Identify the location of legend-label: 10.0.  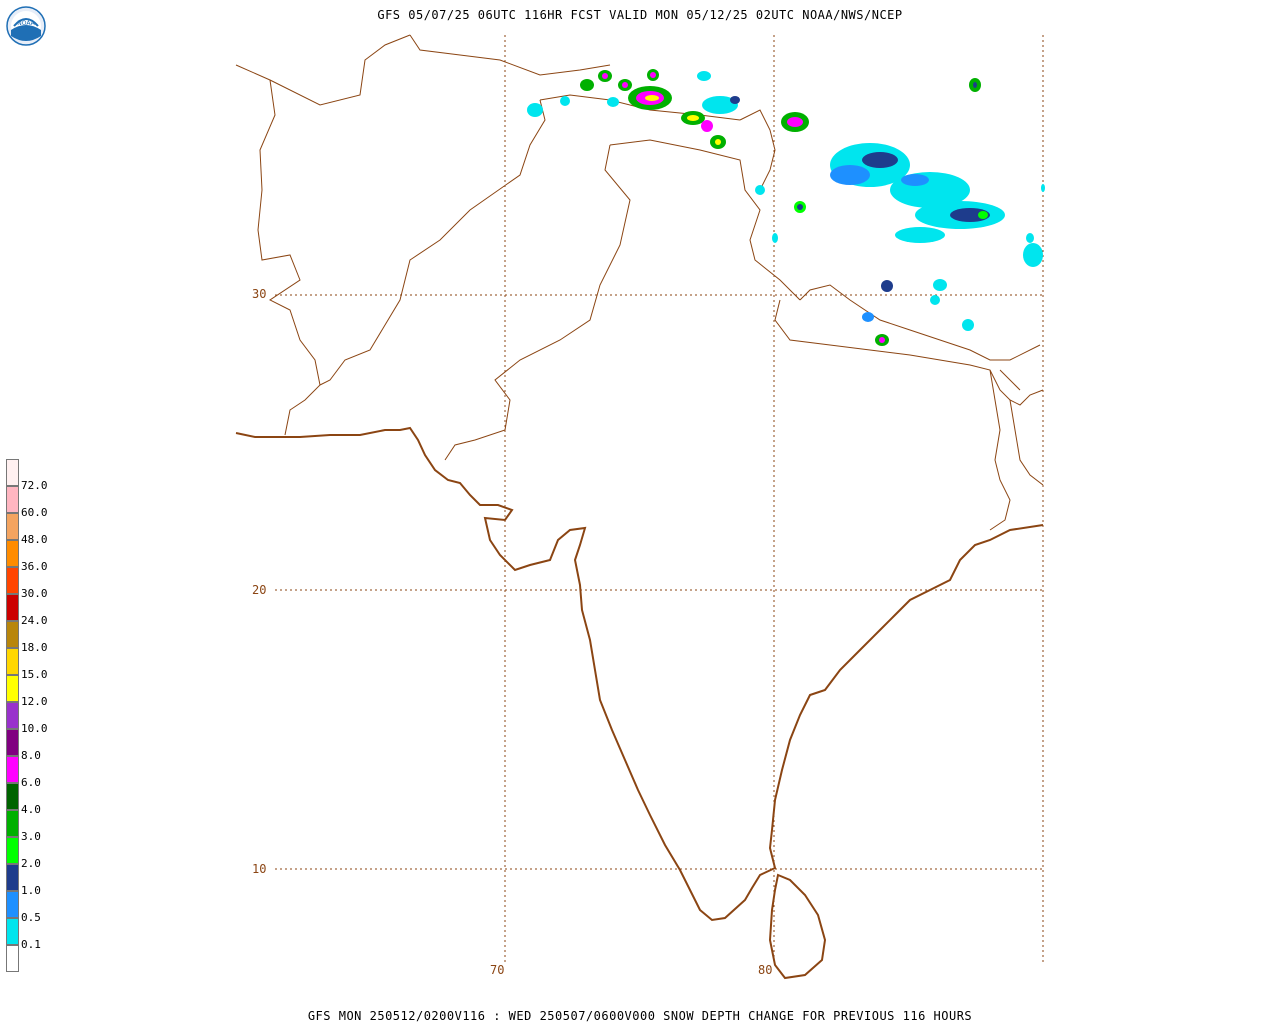
(34, 728).